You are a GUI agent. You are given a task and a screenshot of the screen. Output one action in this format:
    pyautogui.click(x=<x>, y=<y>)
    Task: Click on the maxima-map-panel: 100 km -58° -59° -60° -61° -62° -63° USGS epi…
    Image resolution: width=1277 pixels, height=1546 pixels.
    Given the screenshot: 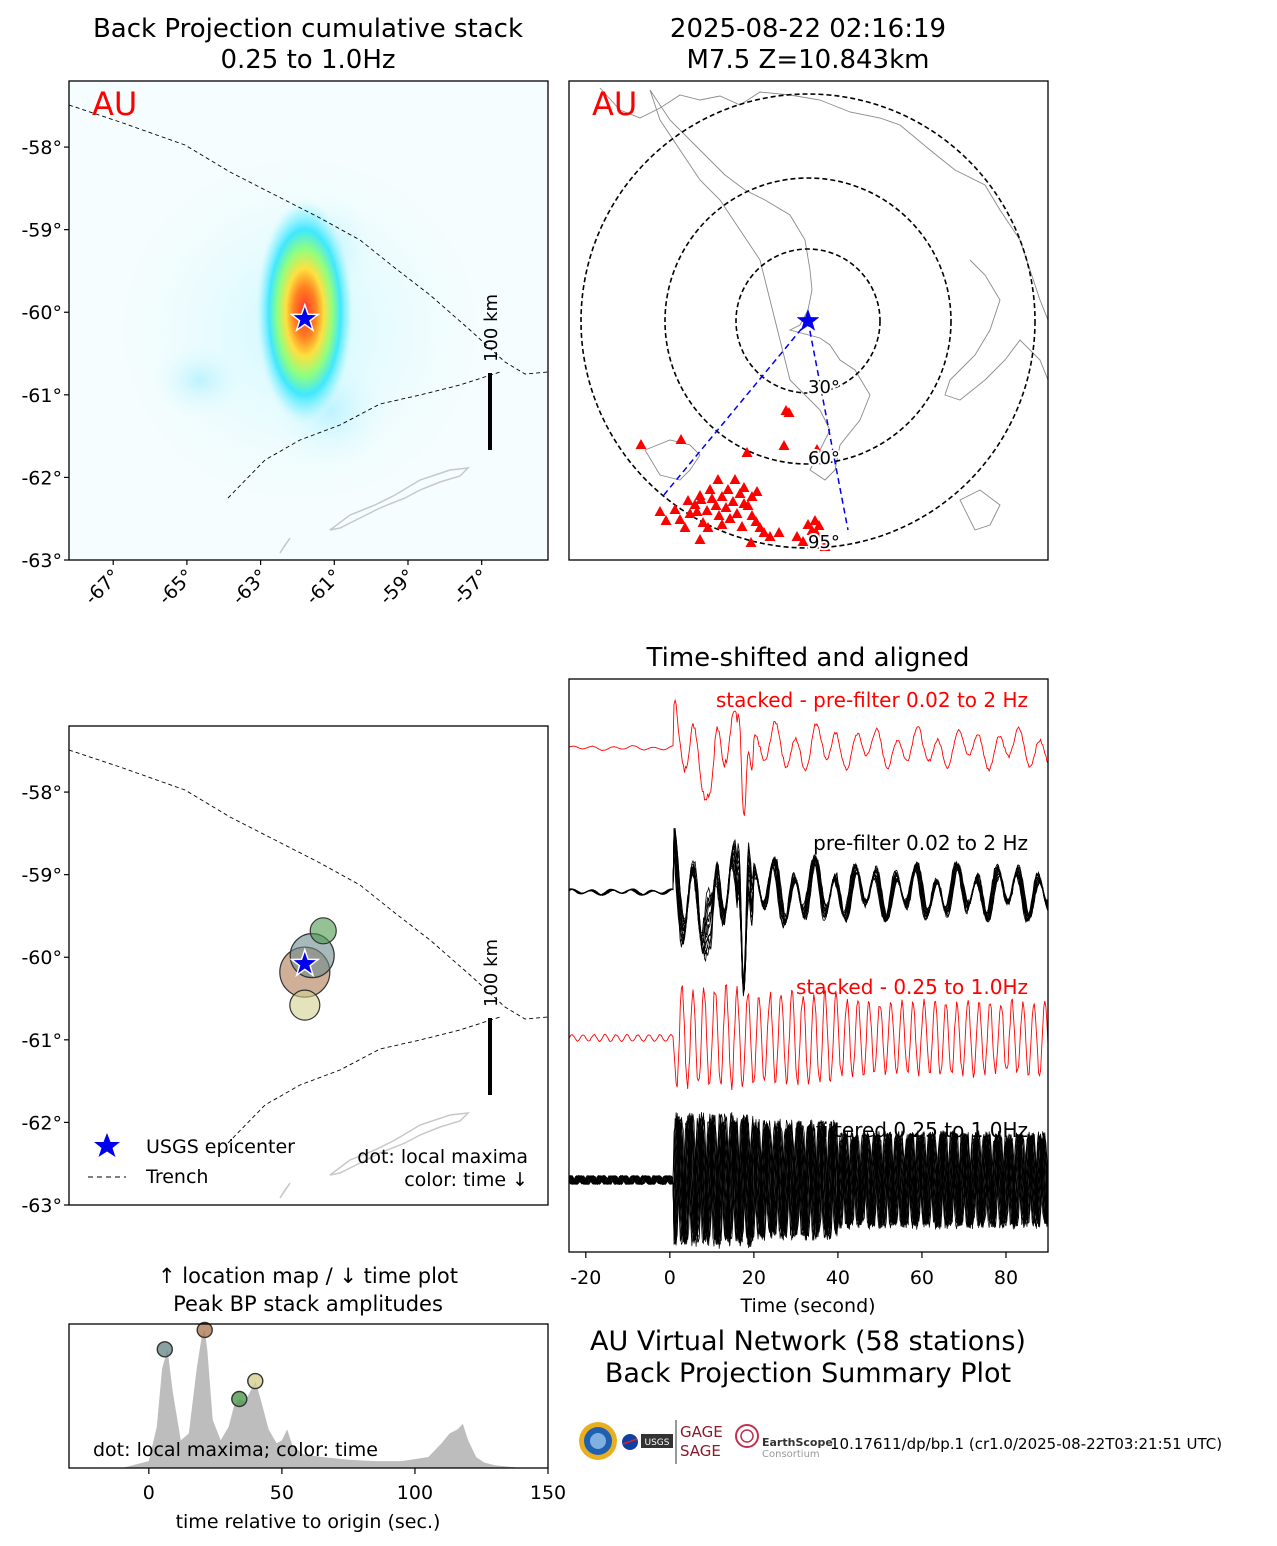 What is the action you would take?
    pyautogui.click(x=285, y=971)
    